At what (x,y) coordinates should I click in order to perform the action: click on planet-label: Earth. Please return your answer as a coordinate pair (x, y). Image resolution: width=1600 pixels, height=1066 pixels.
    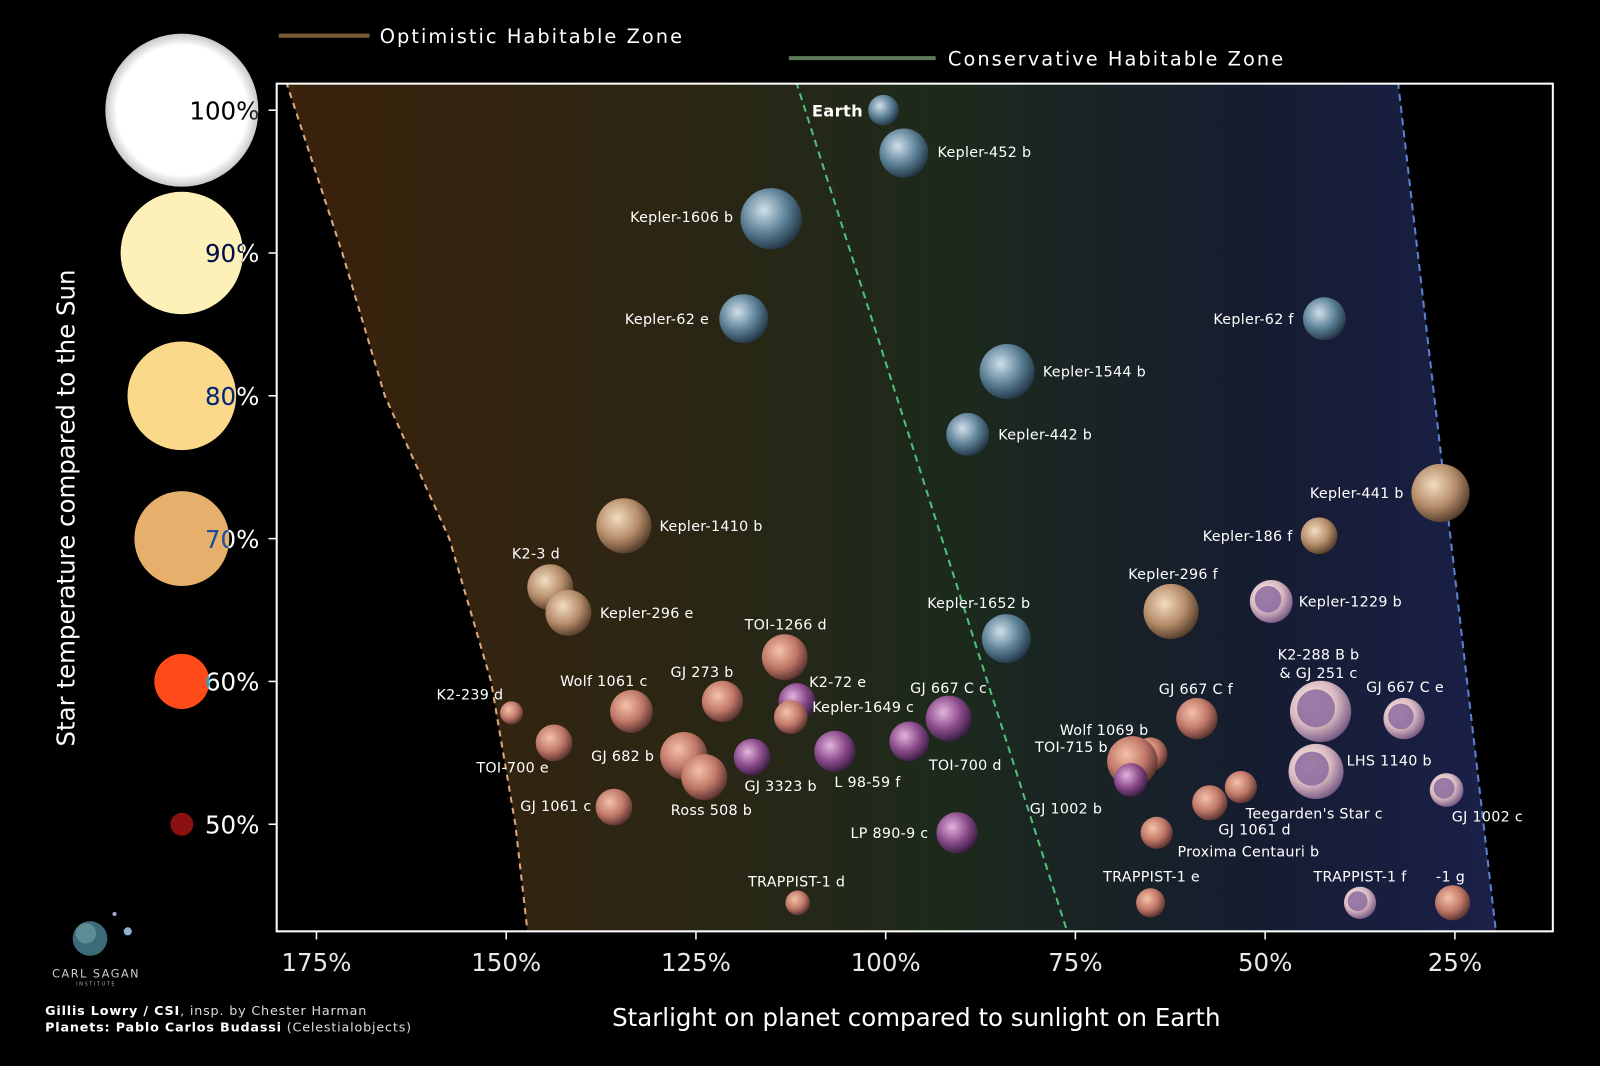
    Looking at the image, I should click on (837, 110).